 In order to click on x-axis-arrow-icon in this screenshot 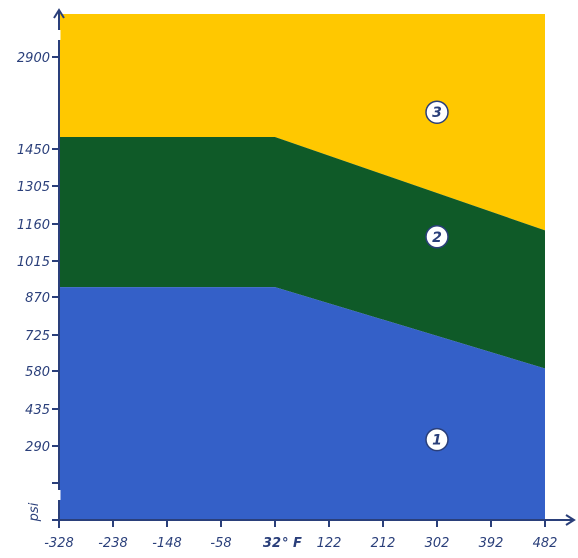, I will do `click(570, 520)`.